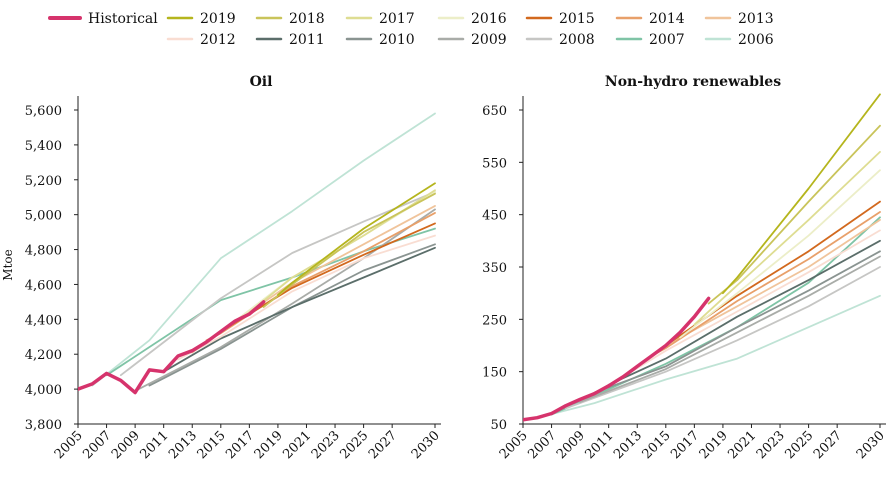 The image size is (896, 488). Describe the element at coordinates (667, 19) in the screenshot. I see `legend-label-2014: 2014` at that location.